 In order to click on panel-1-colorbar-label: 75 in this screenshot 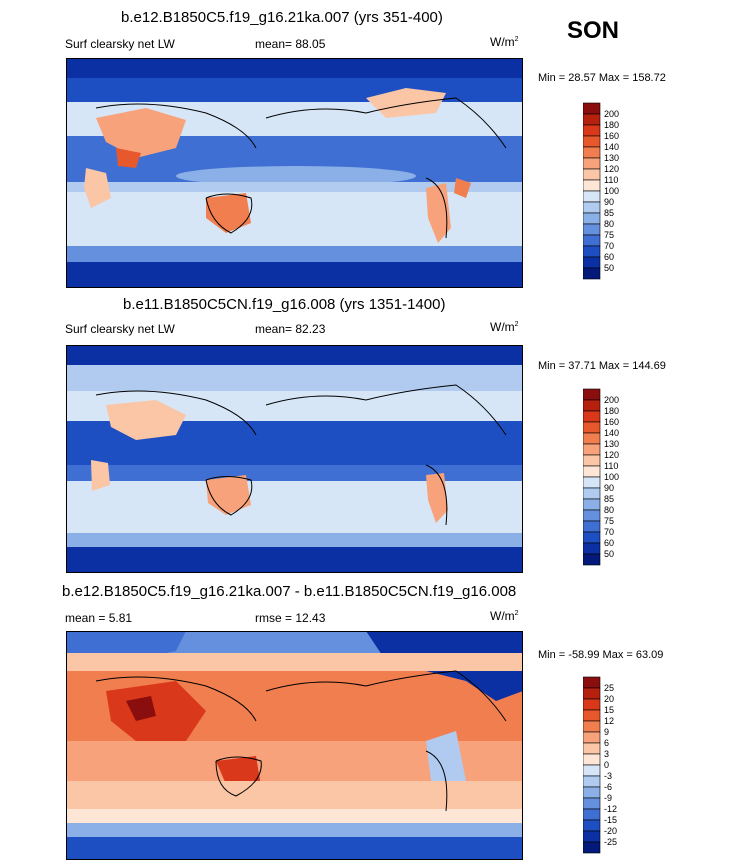, I will do `click(609, 235)`.